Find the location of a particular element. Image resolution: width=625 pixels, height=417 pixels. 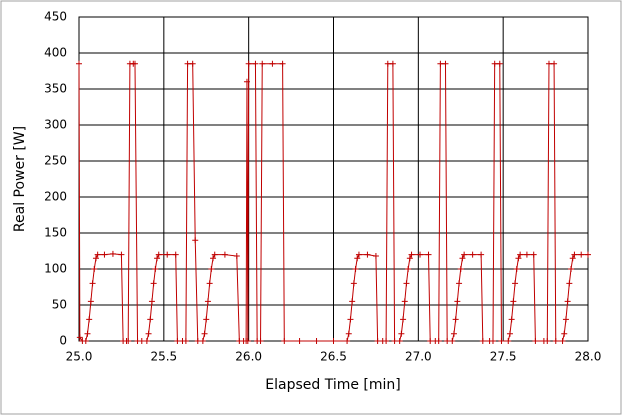

y-tick-label: 350 is located at coordinates (55, 89).